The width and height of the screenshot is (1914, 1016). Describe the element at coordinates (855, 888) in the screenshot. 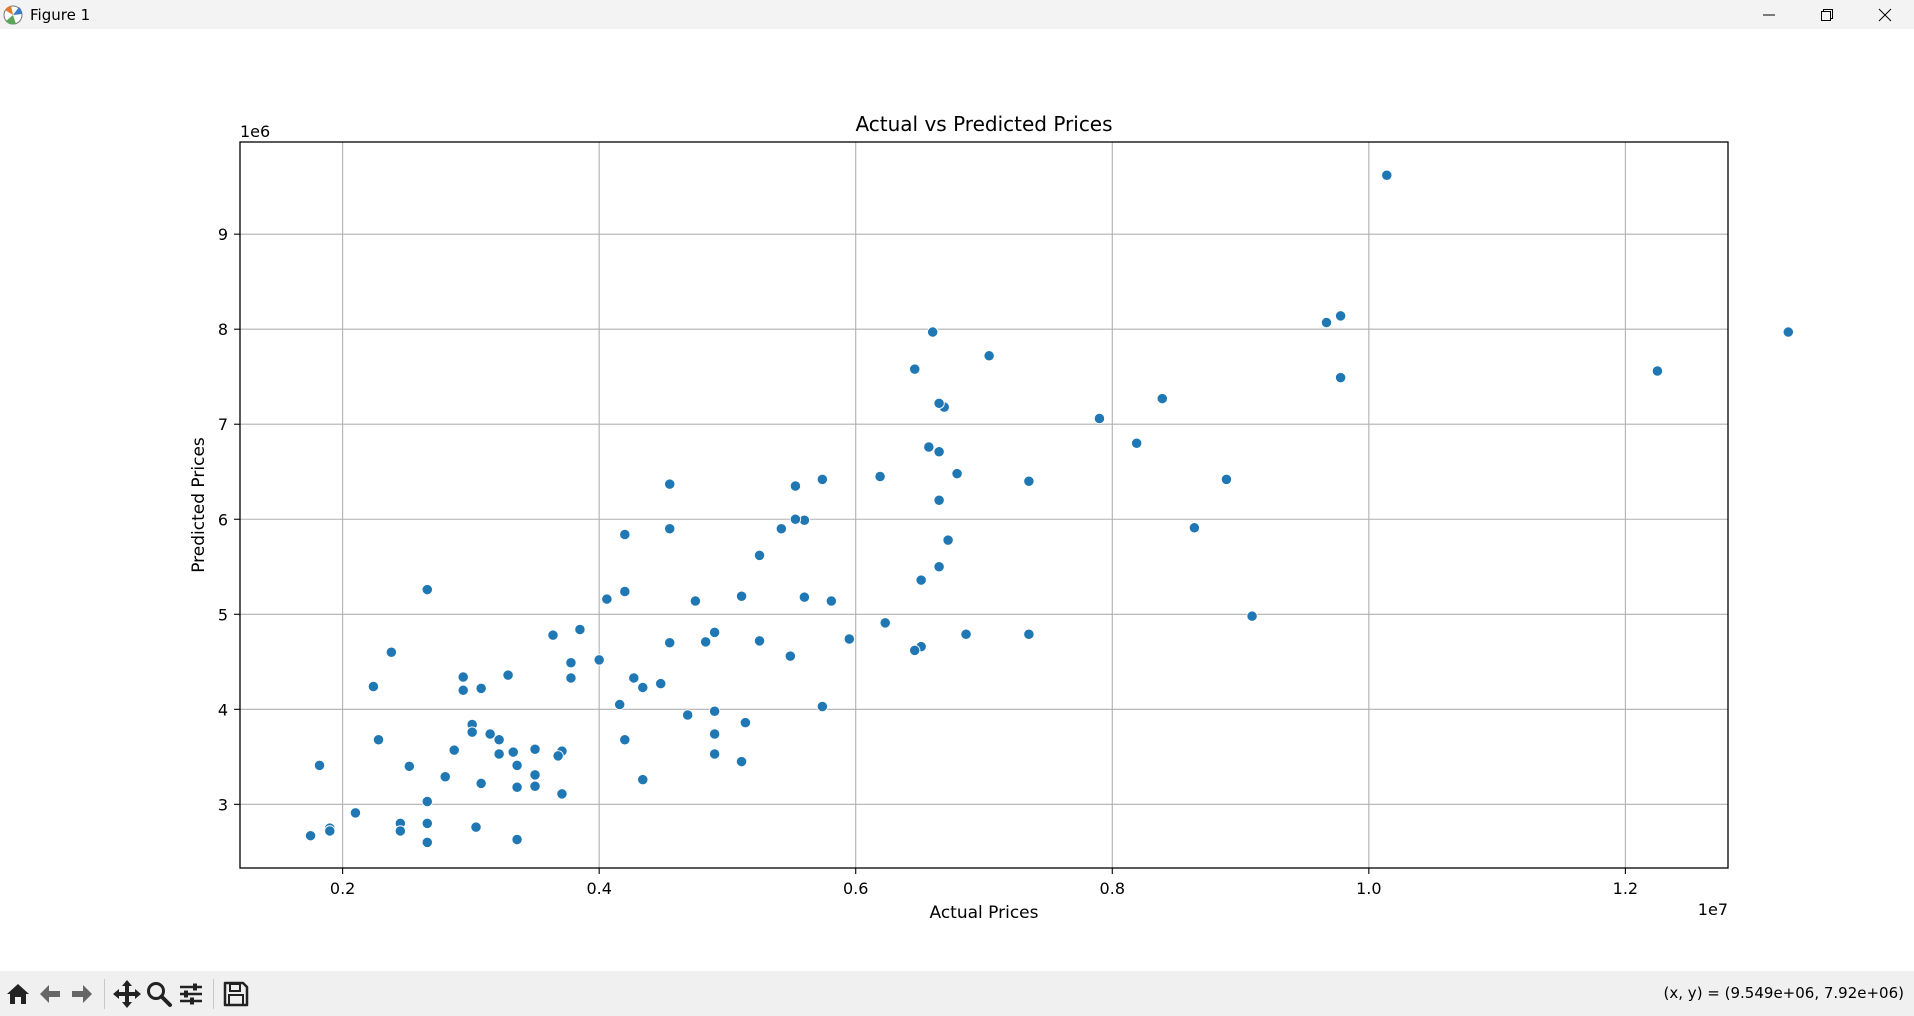

I see `x-tick-label: 0.6` at that location.